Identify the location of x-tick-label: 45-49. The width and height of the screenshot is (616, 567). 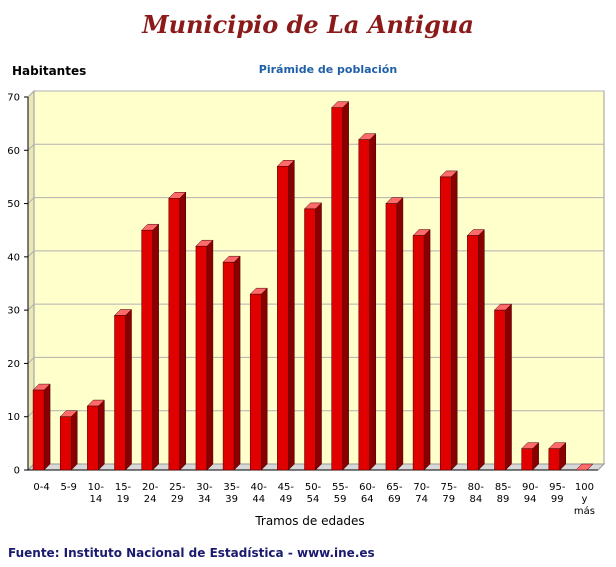
(286, 493).